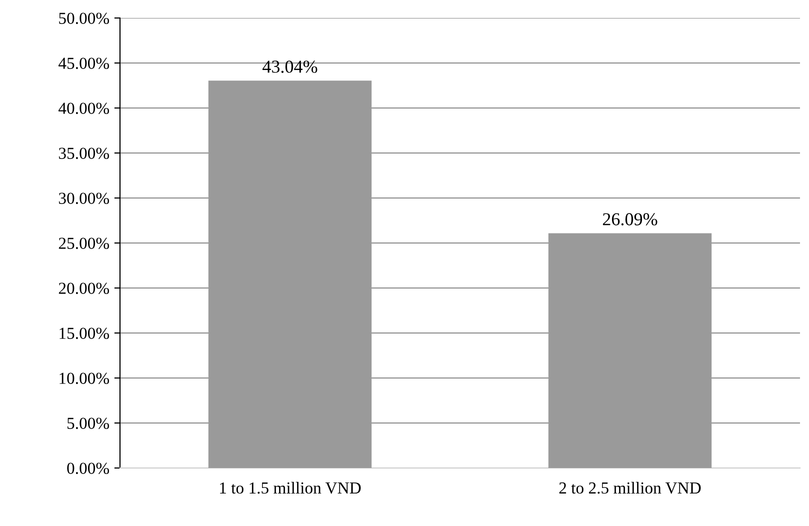 Image resolution: width=809 pixels, height=526 pixels. What do you see at coordinates (85, 334) in the screenshot?
I see `y-tick-label: 15.00%` at bounding box center [85, 334].